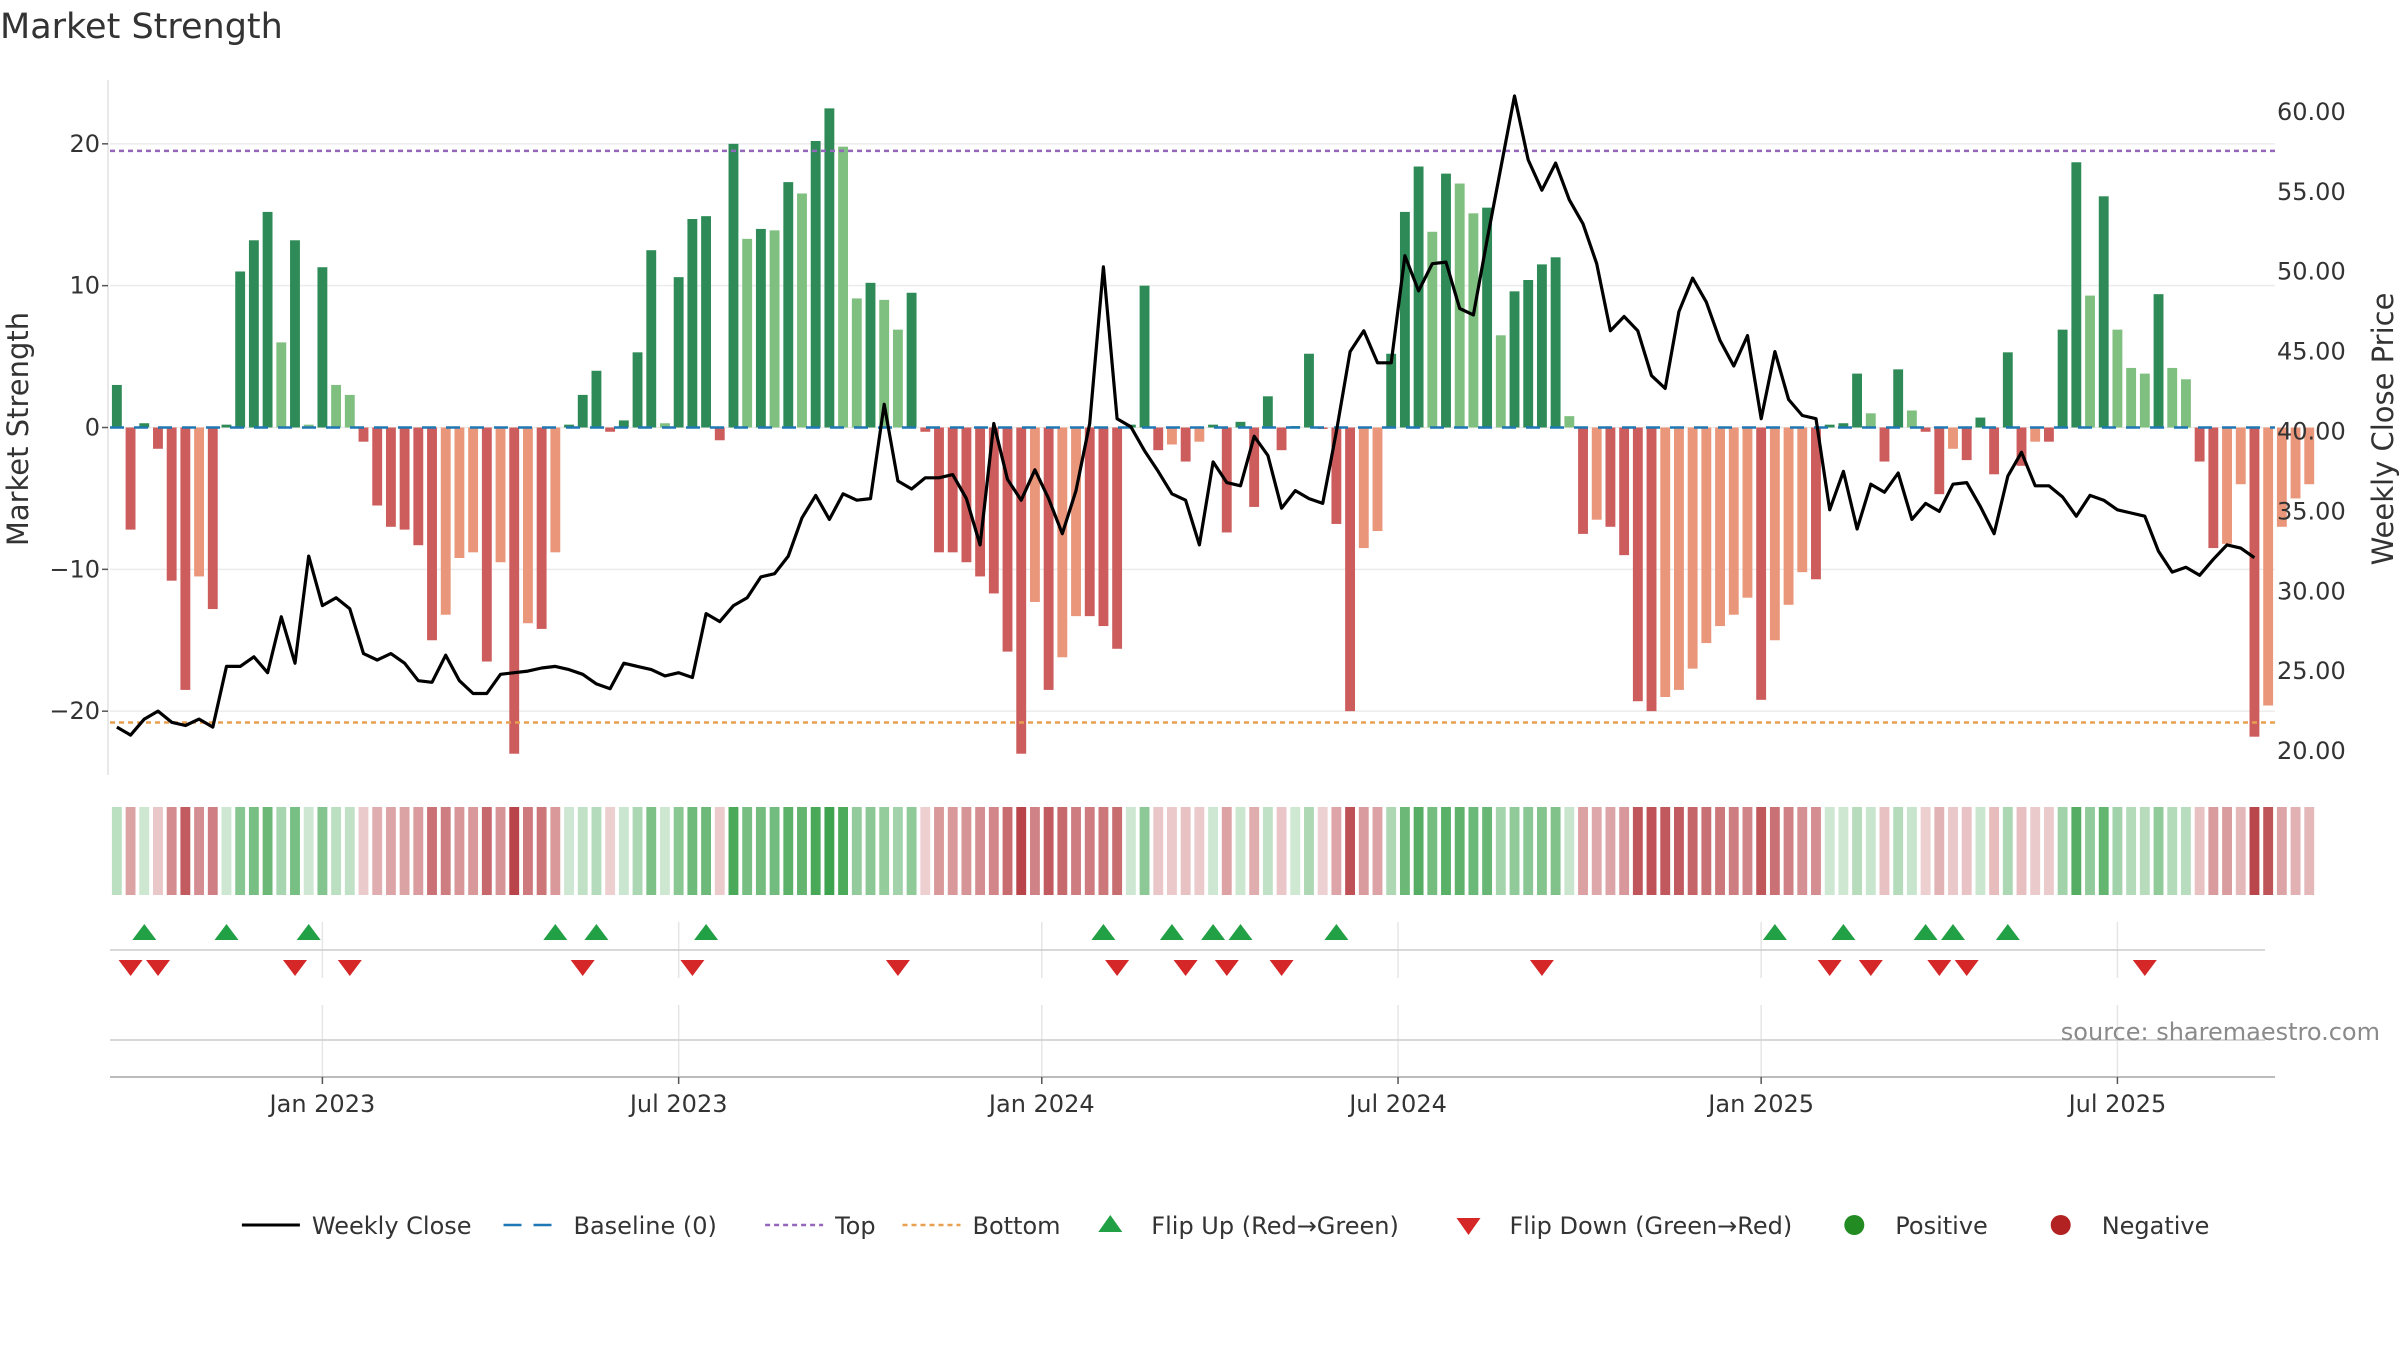 The image size is (2400, 1350). I want to click on legend-flip-up-icon, so click(1110, 1223).